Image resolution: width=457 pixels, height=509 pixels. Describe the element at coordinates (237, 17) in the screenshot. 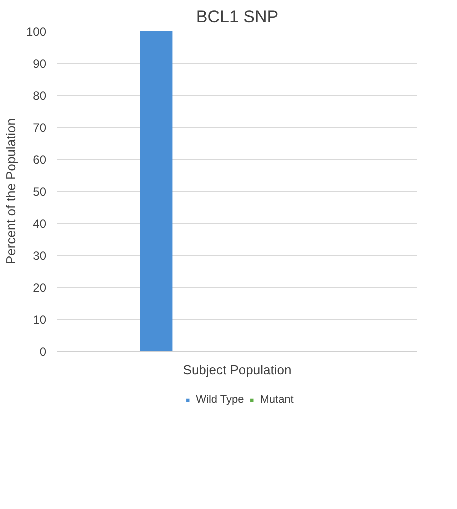

I see `chart-title: BCL1 SNP` at that location.